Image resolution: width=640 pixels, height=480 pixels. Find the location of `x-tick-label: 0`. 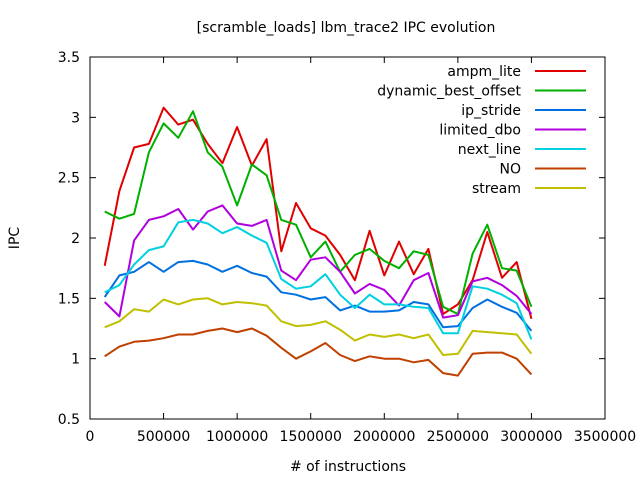

x-tick-label: 0 is located at coordinates (90, 437).